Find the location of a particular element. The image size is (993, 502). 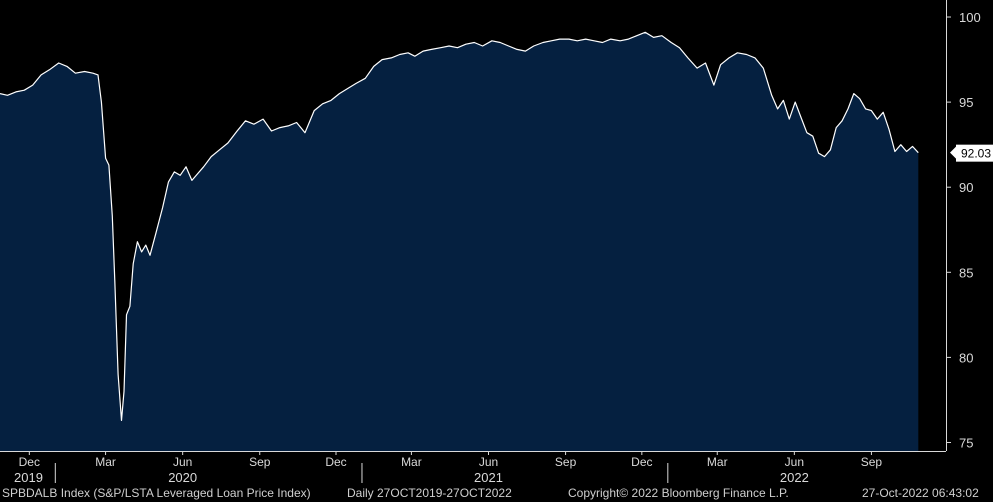

x-tick-label-dec-2020: Dec is located at coordinates (335, 462).